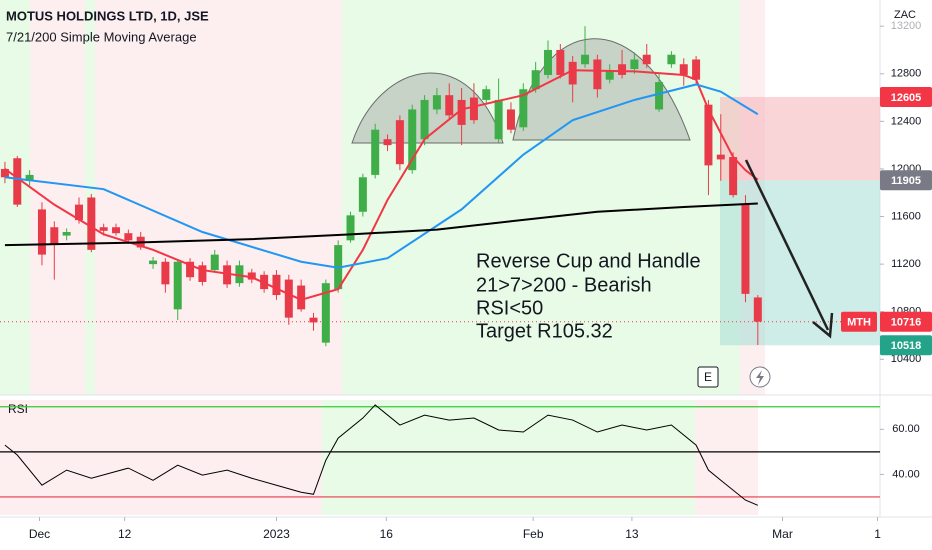 The height and width of the screenshot is (550, 932). Describe the element at coordinates (906, 429) in the screenshot. I see `rsi-tick-label: 60.00` at that location.